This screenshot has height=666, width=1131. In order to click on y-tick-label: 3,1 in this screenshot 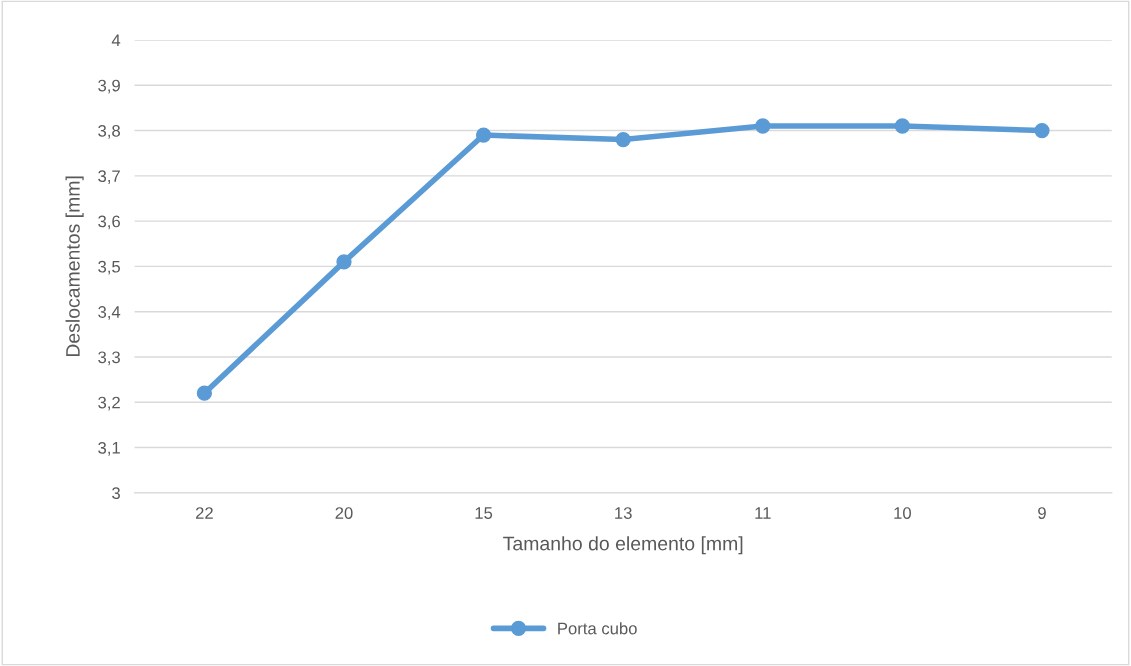, I will do `click(109, 448)`.